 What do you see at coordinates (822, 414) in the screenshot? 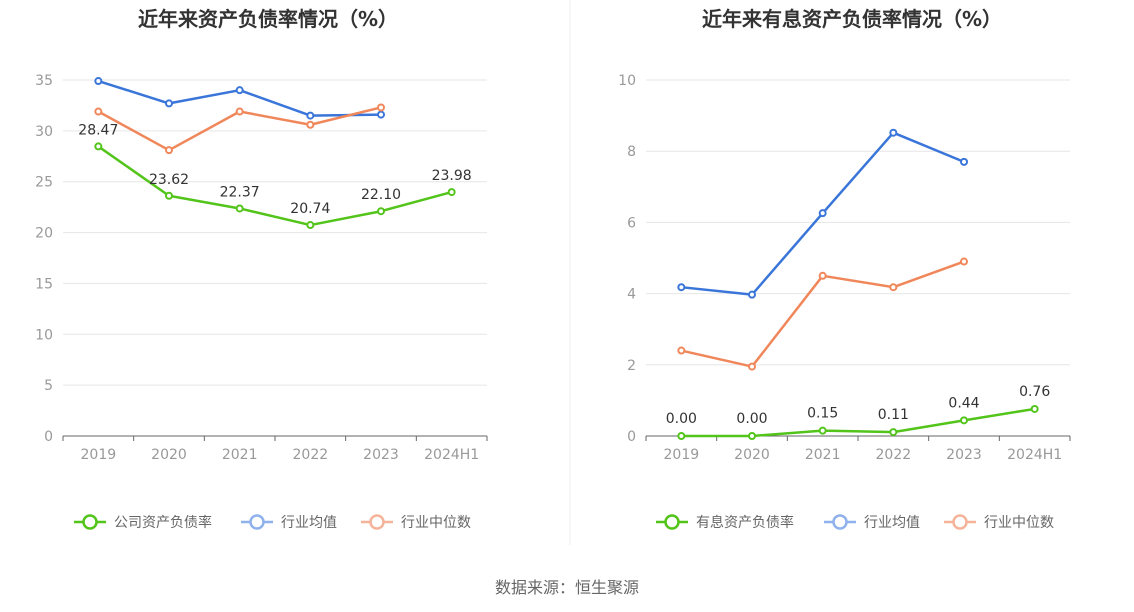
I see `data-label: 0.15` at bounding box center [822, 414].